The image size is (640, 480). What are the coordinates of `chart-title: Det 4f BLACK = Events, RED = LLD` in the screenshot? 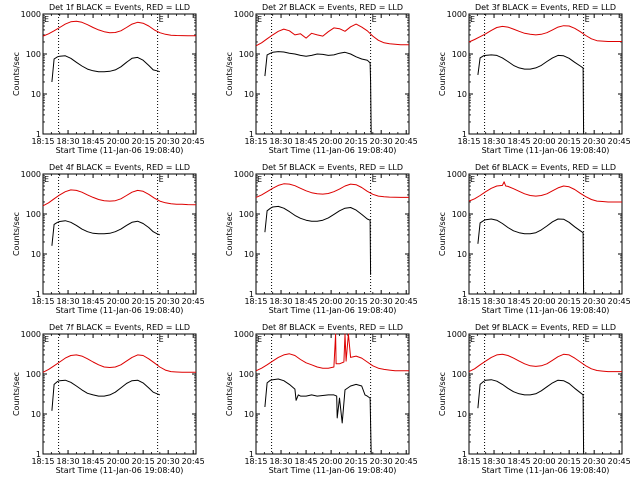 It's located at (119, 167).